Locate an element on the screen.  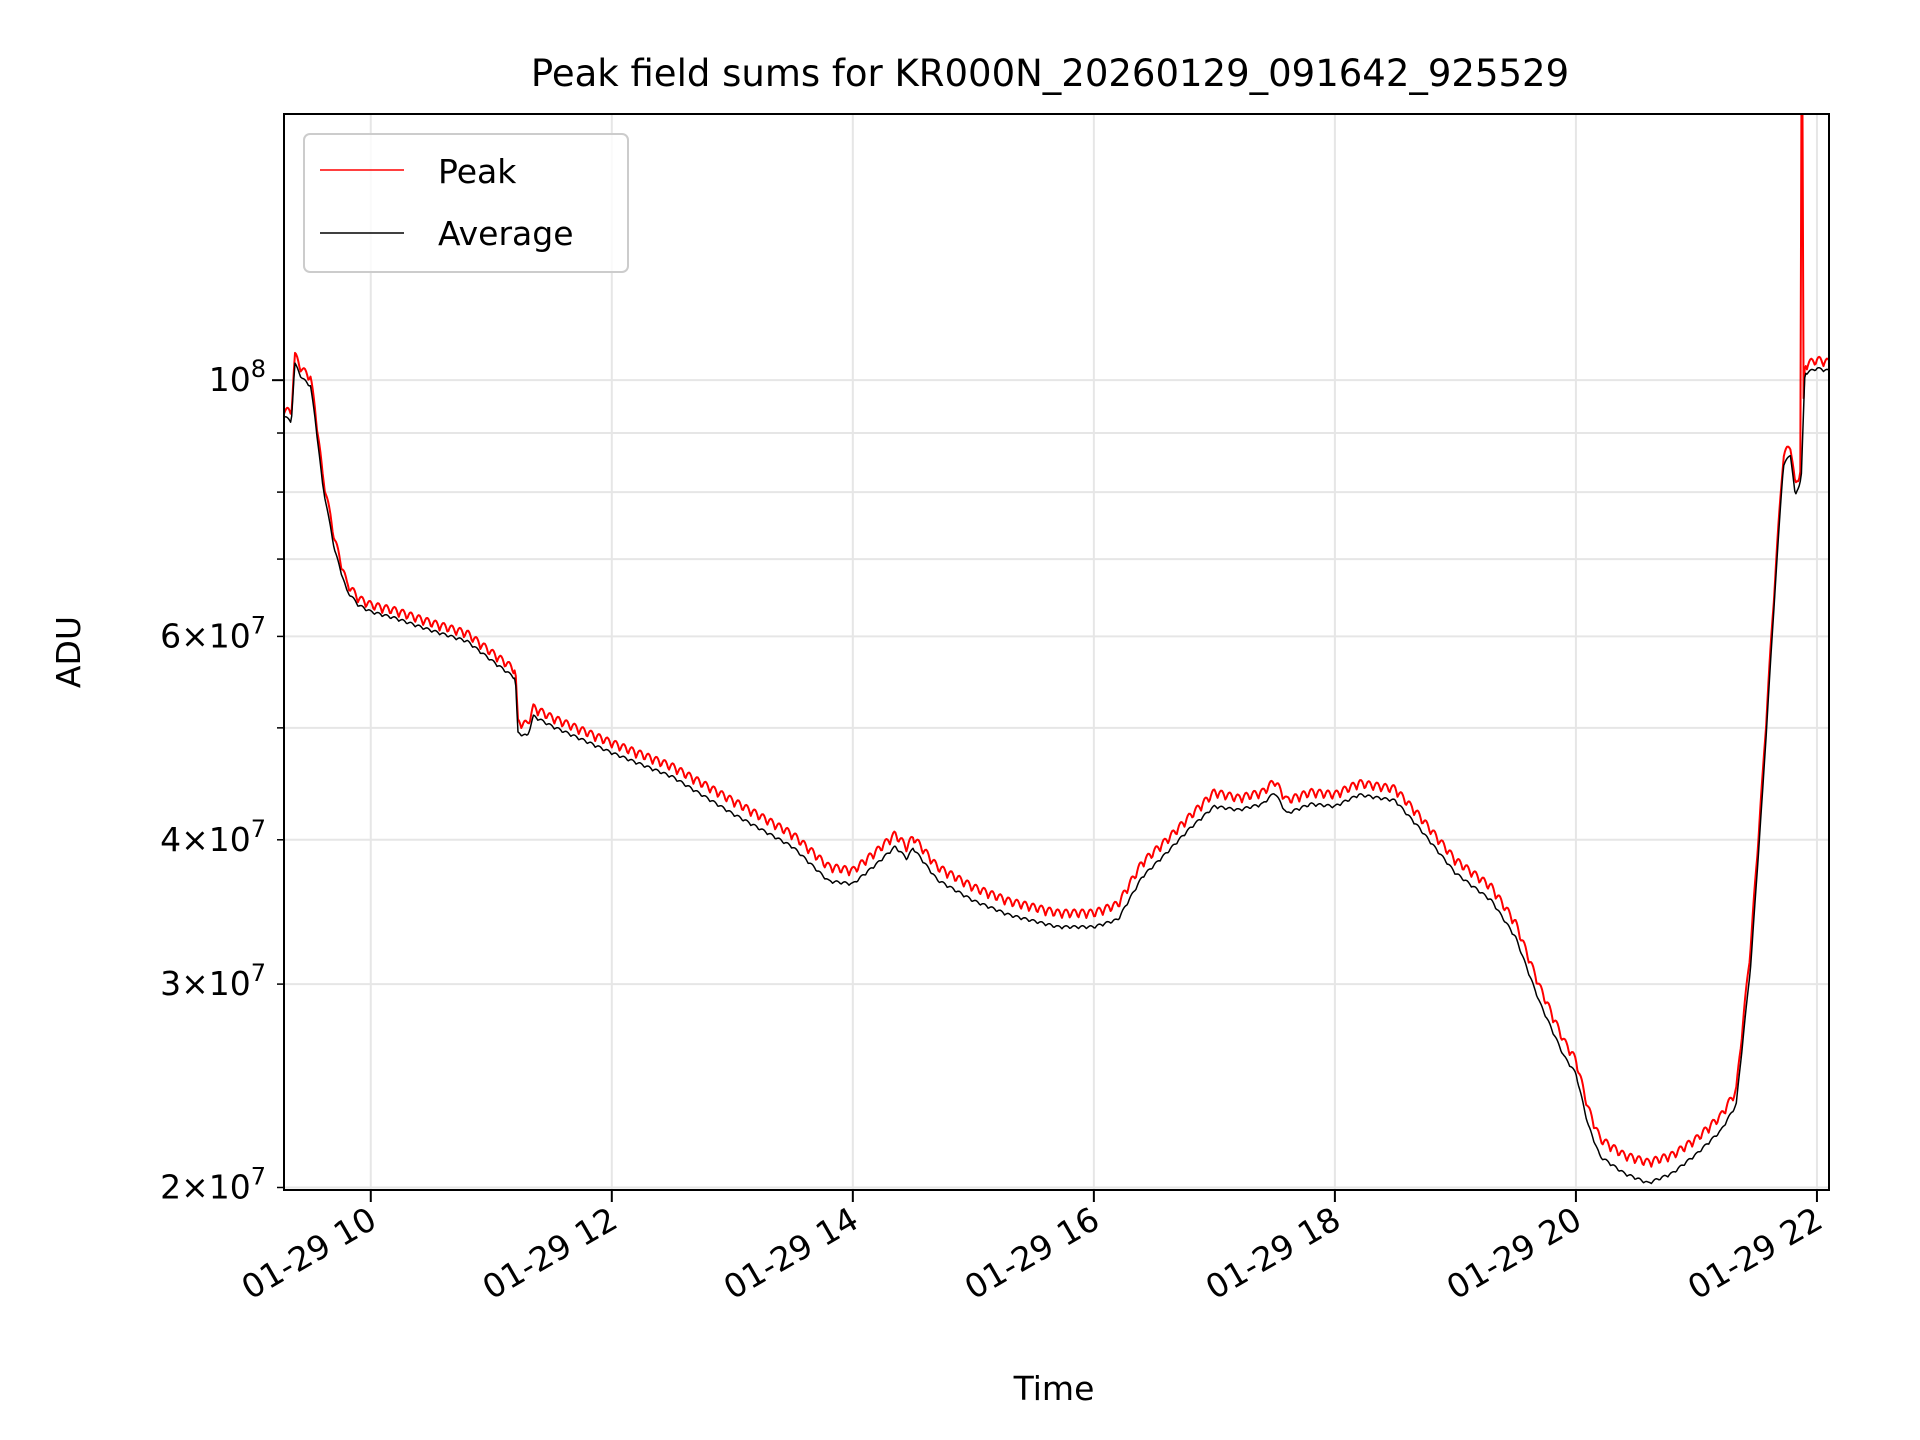
legend: Peak Average is located at coordinates (466, 203).